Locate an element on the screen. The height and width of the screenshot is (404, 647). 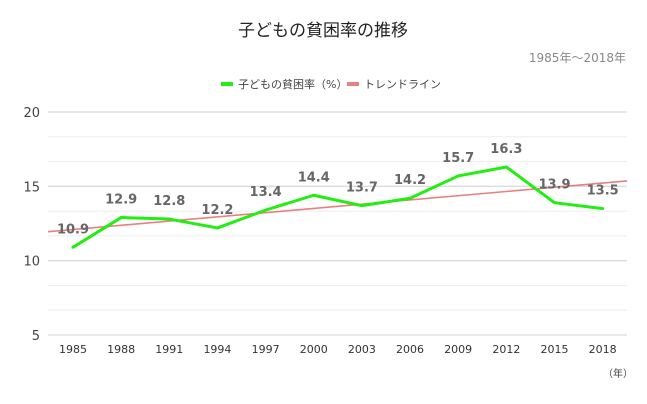
data-label: 10.9 is located at coordinates (73, 229).